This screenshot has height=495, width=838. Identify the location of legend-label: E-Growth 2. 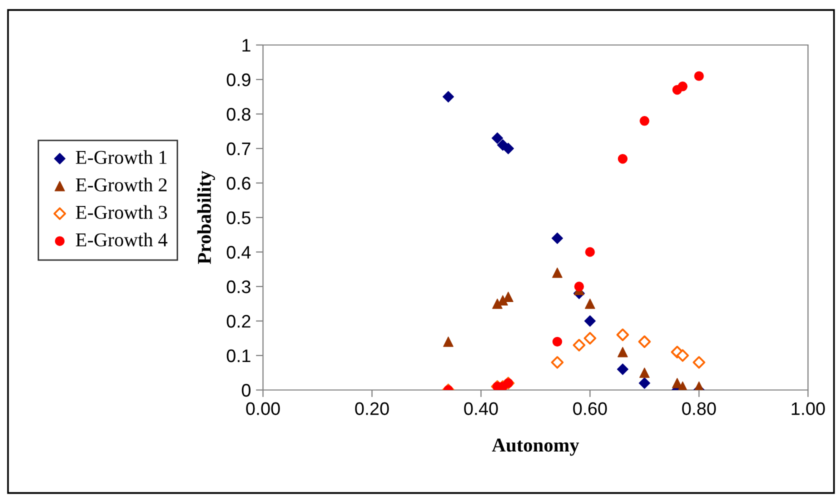
(121, 185).